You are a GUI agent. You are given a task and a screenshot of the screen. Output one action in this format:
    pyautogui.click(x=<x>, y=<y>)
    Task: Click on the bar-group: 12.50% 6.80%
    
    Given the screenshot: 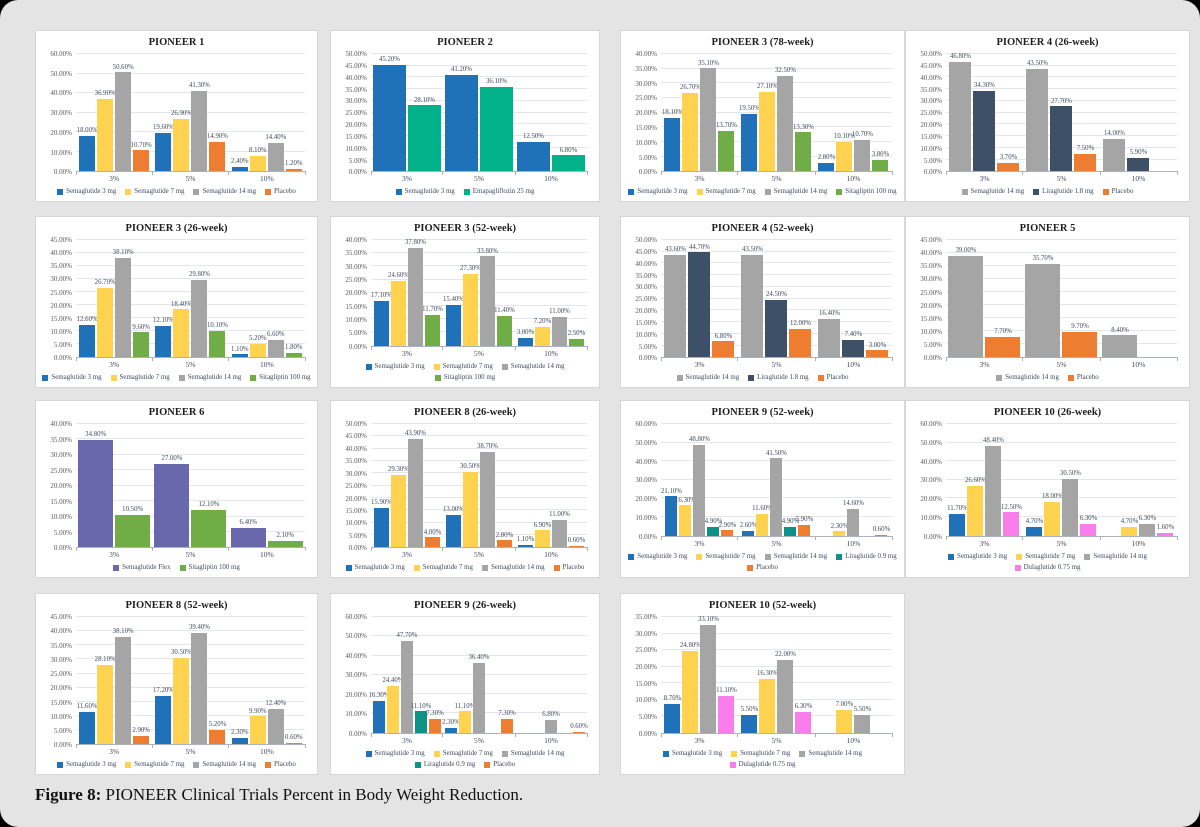 What is the action you would take?
    pyautogui.click(x=551, y=113)
    